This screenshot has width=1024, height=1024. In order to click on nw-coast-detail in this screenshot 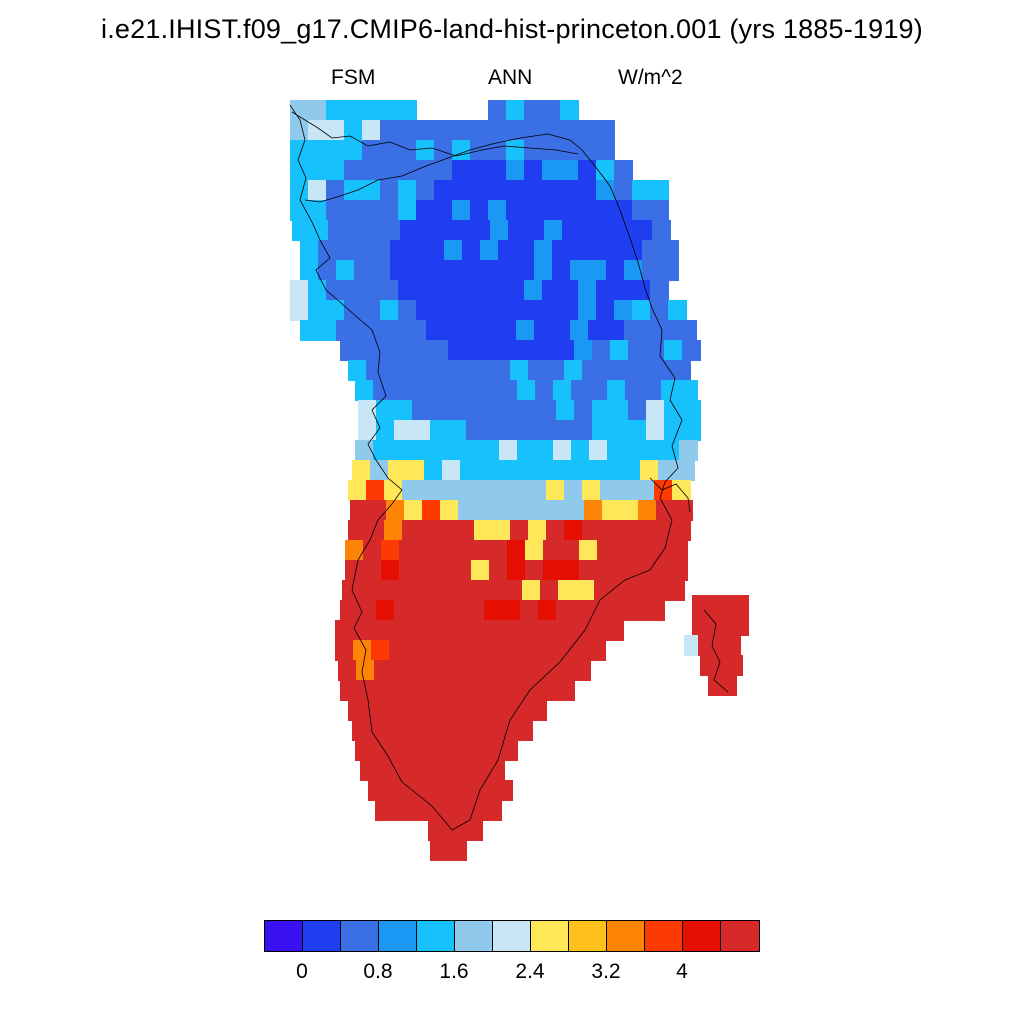, I will do `click(435, 134)`.